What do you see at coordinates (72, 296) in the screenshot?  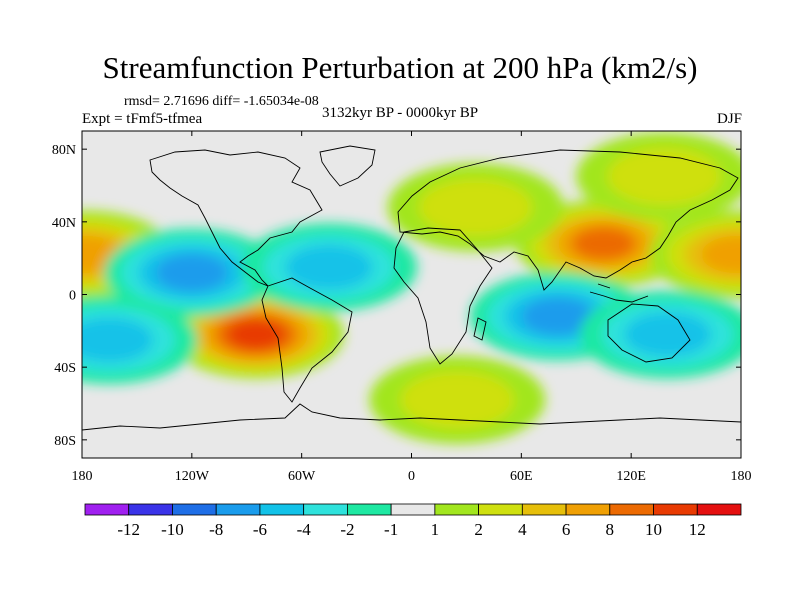 I see `y-tick-label-2: 0` at bounding box center [72, 296].